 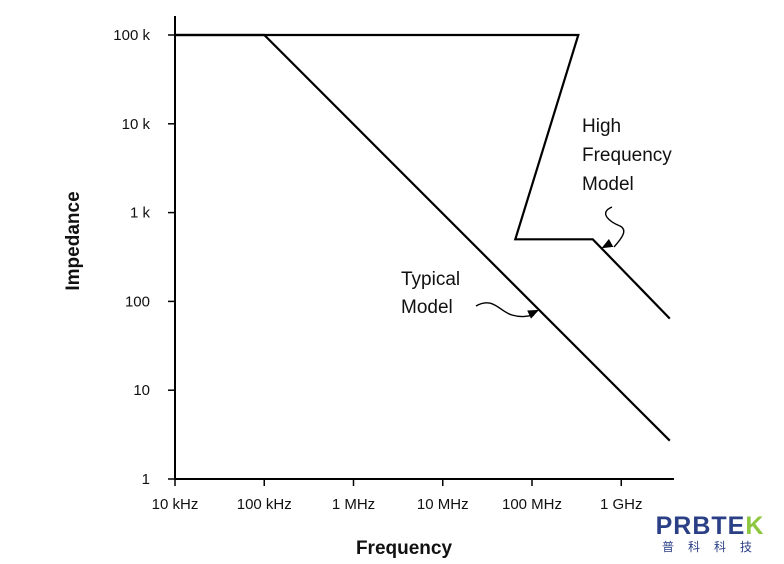 What do you see at coordinates (141, 390) in the screenshot?
I see `y-tick-label: 10` at bounding box center [141, 390].